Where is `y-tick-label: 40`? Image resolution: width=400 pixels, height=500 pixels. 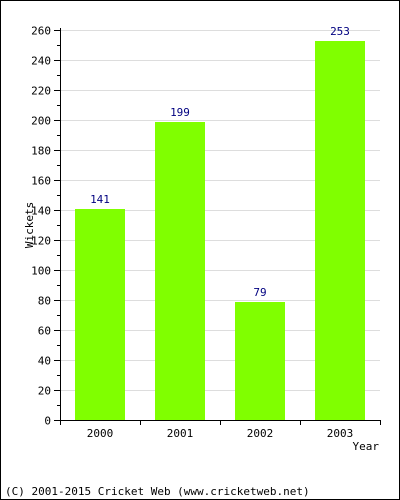 y-tick-label: 40 is located at coordinates (44, 361).